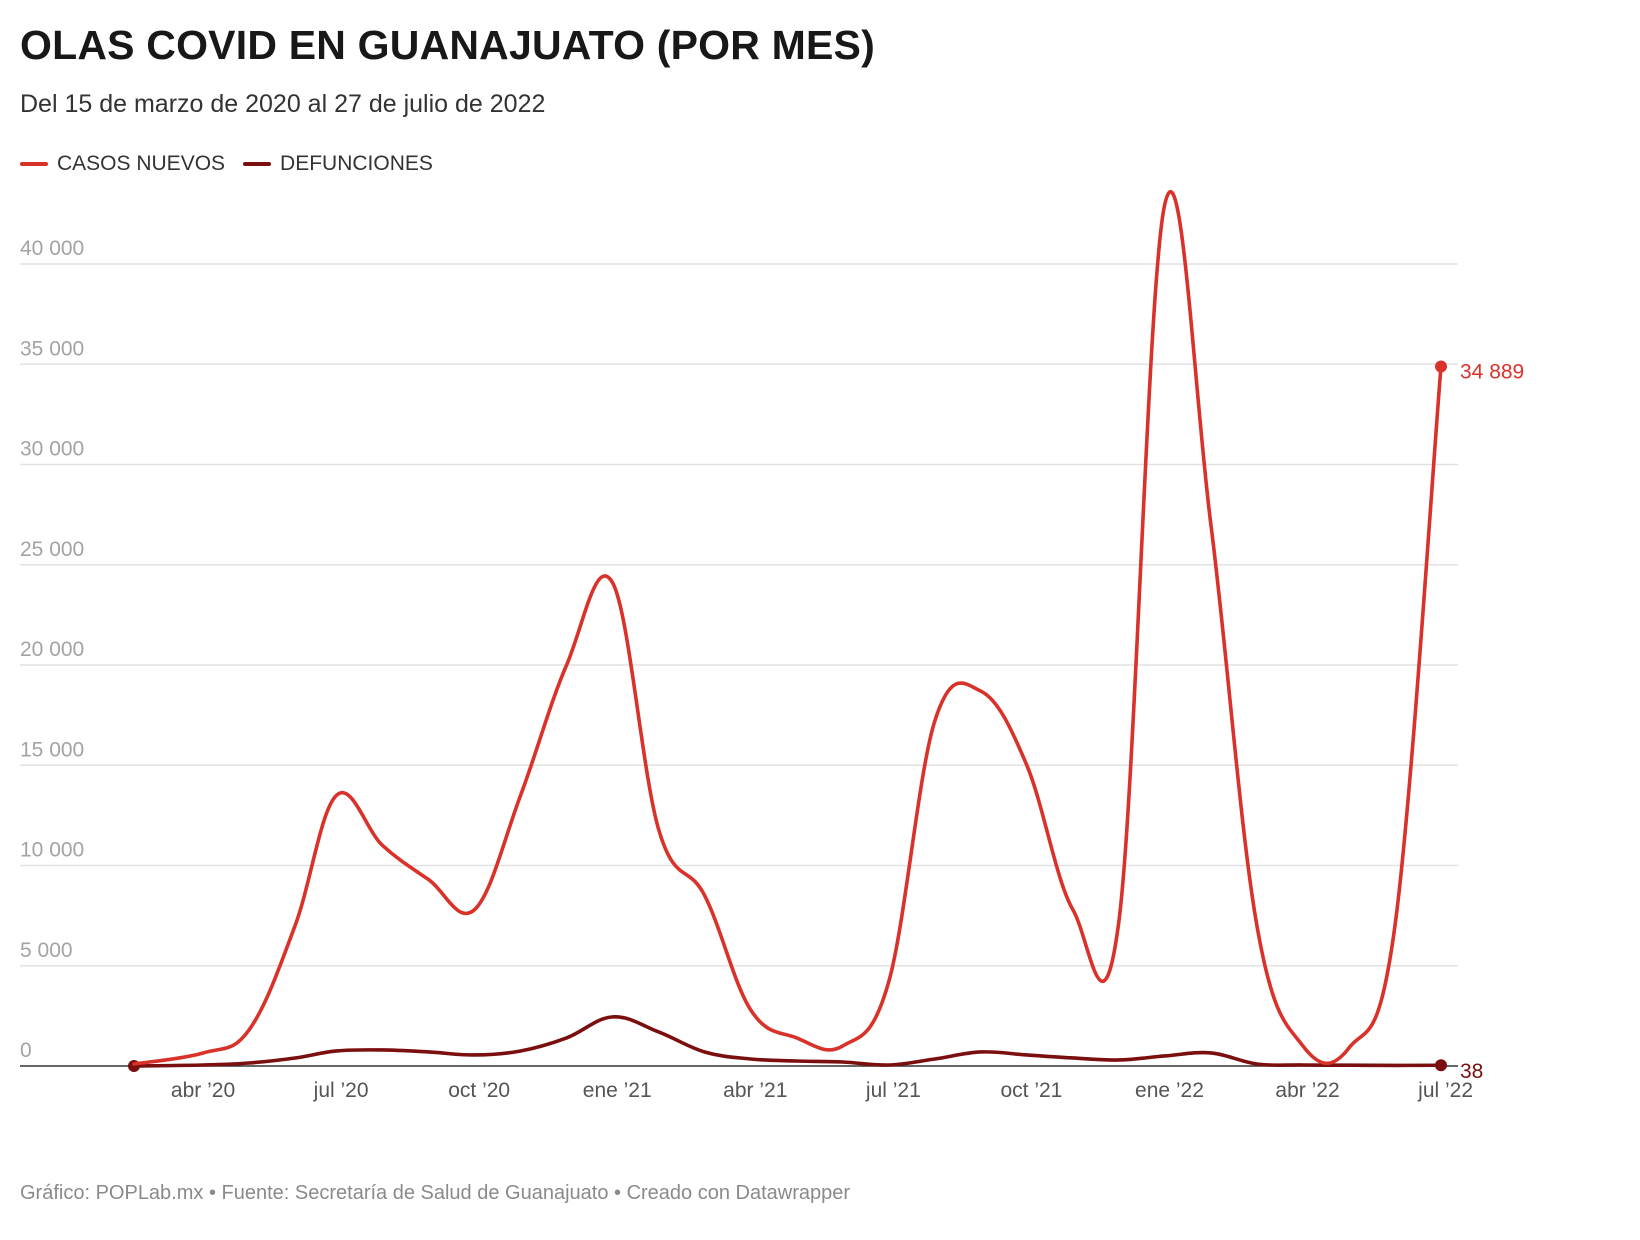 This screenshot has height=1240, width=1640. Describe the element at coordinates (203, 1090) in the screenshot. I see `x-tick-label: abr ’20` at that location.